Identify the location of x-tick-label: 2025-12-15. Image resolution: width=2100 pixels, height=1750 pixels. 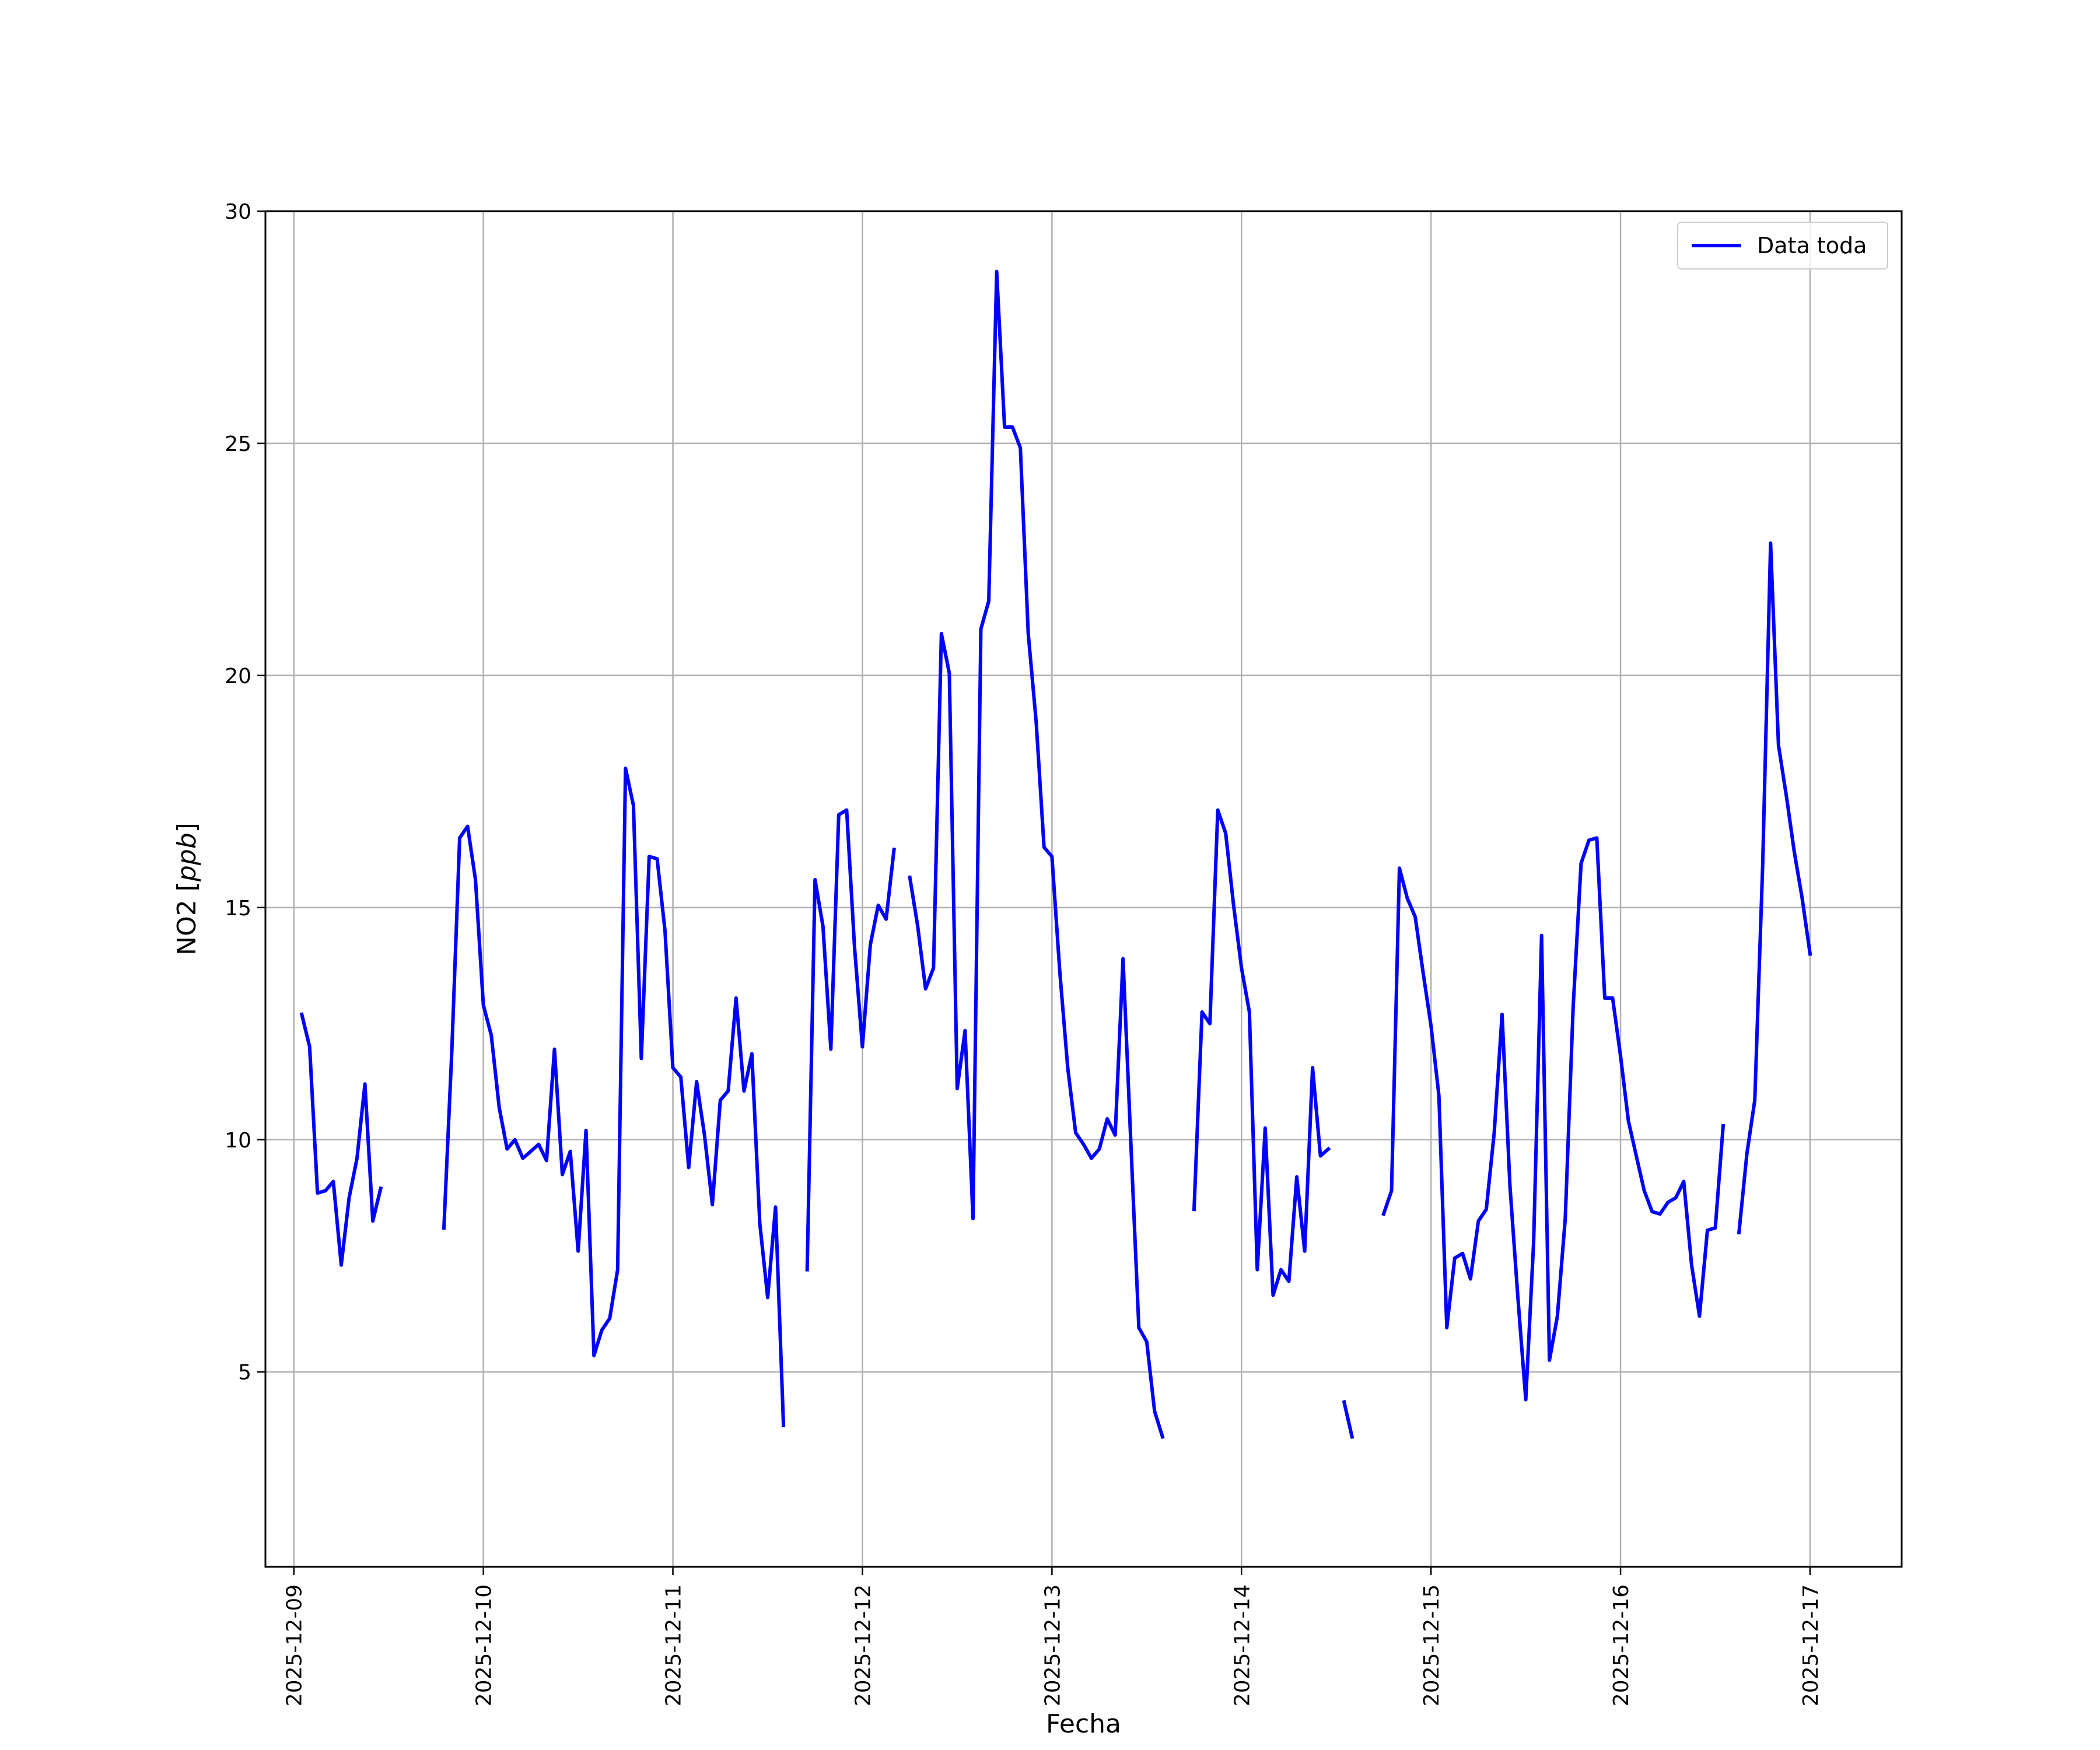
(1432, 1645).